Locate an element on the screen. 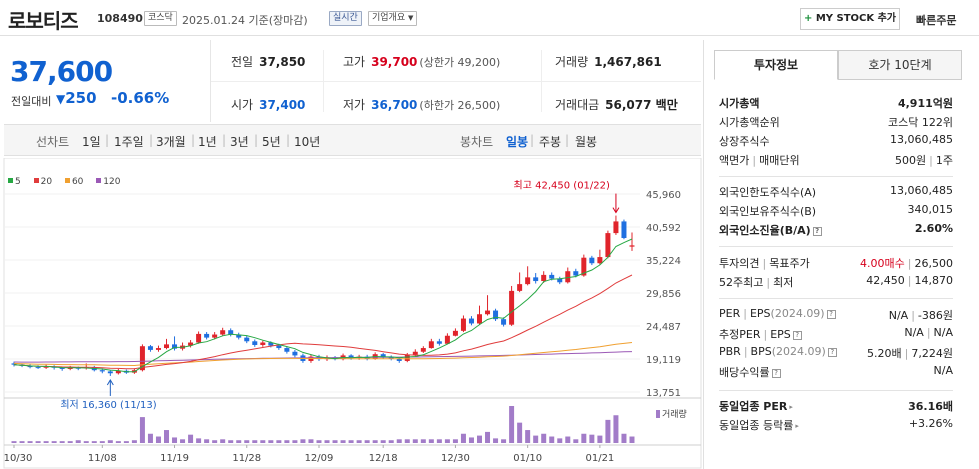  pbr-bps-label-wrap: PBR | BPS(2024.09)? is located at coordinates (778, 351).